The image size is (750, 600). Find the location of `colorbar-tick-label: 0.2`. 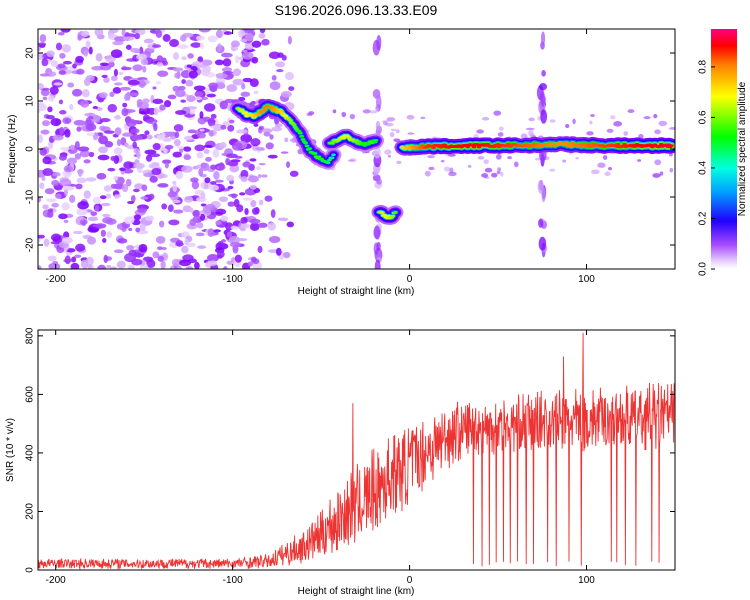

colorbar-tick-label: 0.2 is located at coordinates (703, 218).